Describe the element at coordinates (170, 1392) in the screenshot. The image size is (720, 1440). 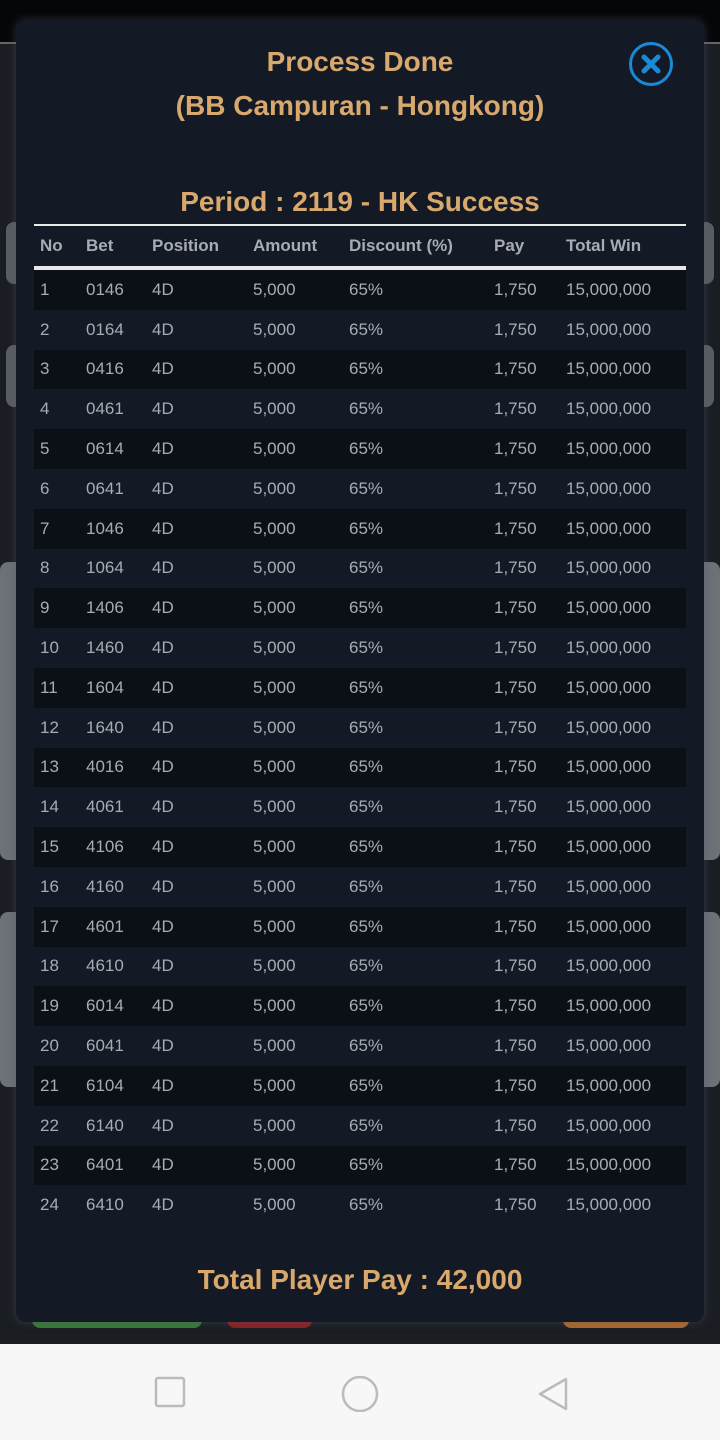
I see `recent-apps-icon` at that location.